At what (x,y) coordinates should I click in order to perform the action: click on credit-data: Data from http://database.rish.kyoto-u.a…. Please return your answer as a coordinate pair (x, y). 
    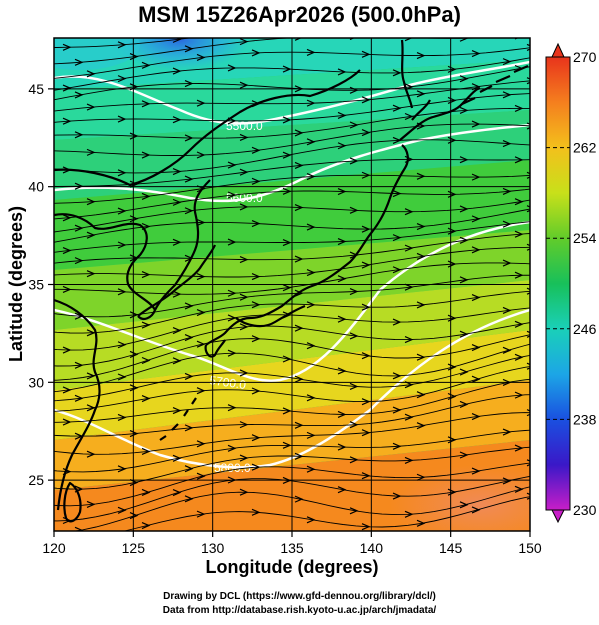
    Looking at the image, I should click on (299, 610).